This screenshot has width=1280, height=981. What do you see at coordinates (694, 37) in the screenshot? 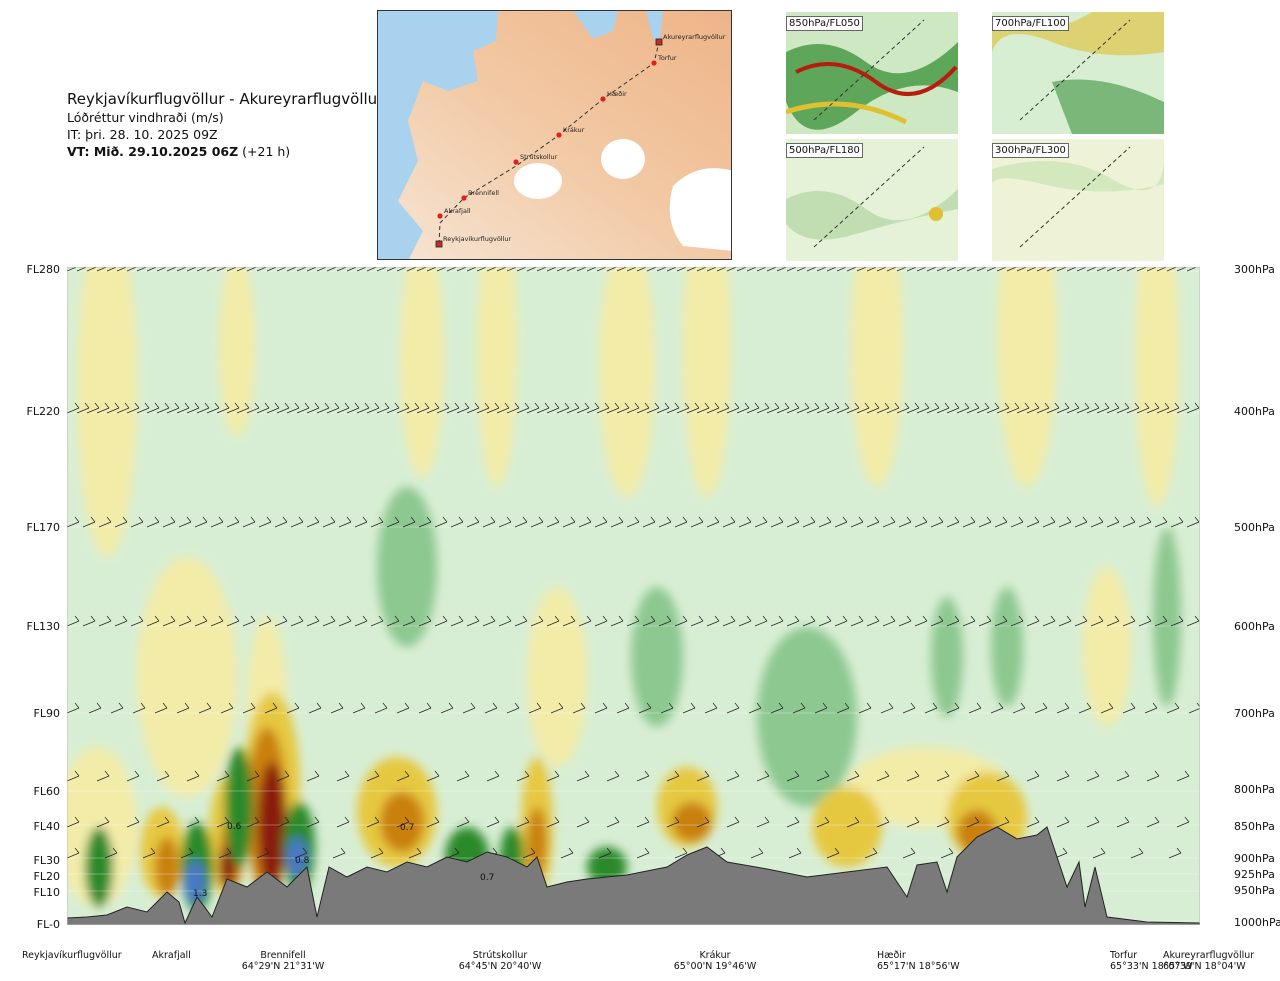
I see `waypoint-label: Akureyrarflugvöllur` at bounding box center [694, 37].